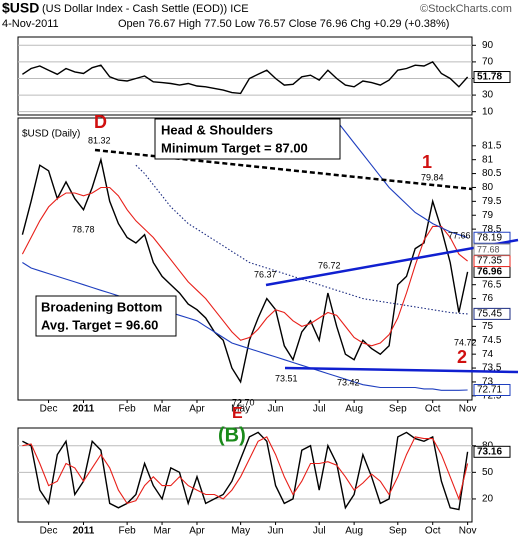  What do you see at coordinates (427, 162) in the screenshot?
I see `wave-label: 1` at bounding box center [427, 162].